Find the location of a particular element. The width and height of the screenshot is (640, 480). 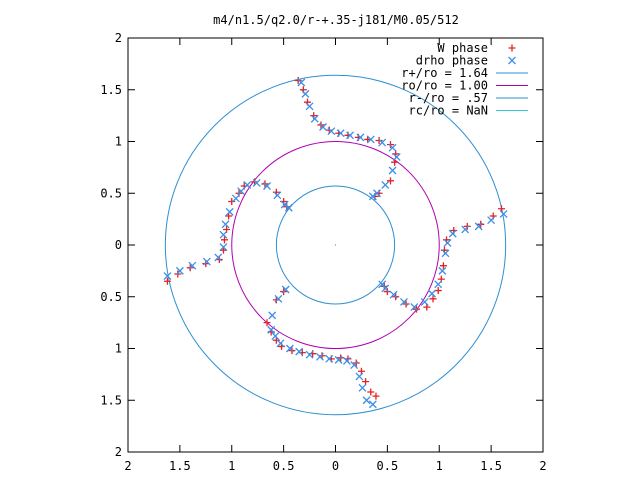

origin-dot is located at coordinates (335, 245).